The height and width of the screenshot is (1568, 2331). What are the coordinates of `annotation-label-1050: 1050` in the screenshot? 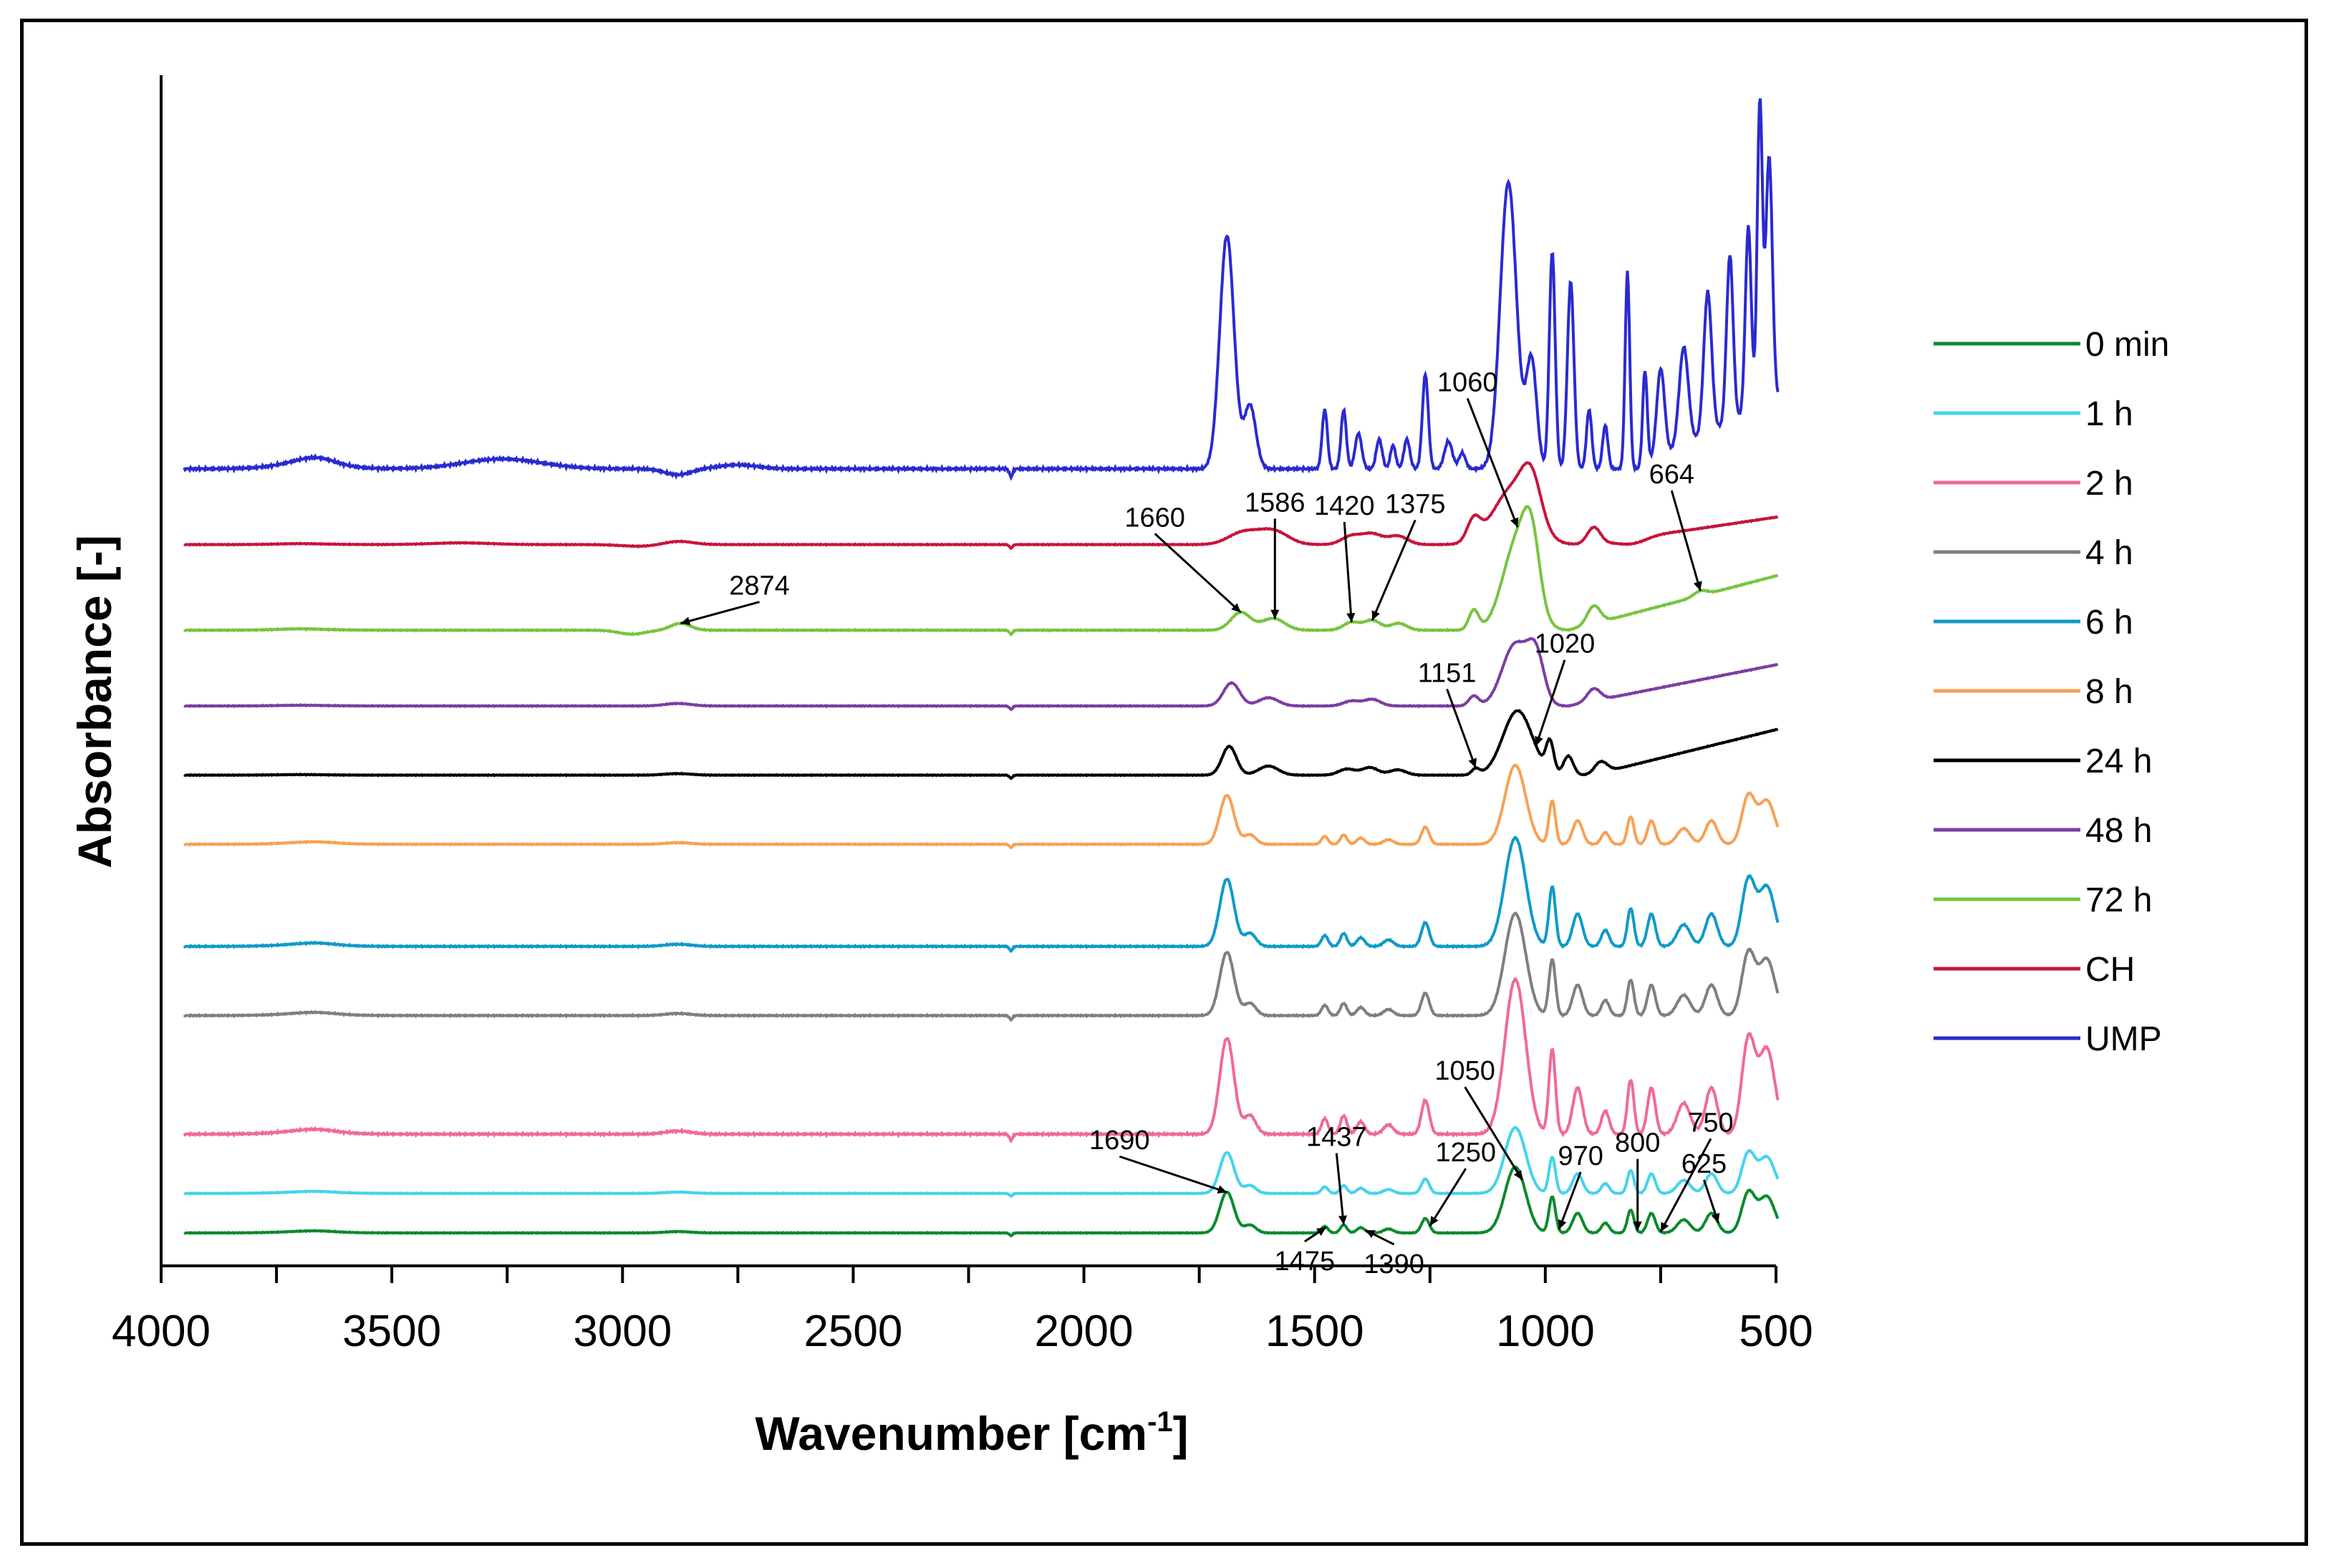 It's located at (1464, 1071).